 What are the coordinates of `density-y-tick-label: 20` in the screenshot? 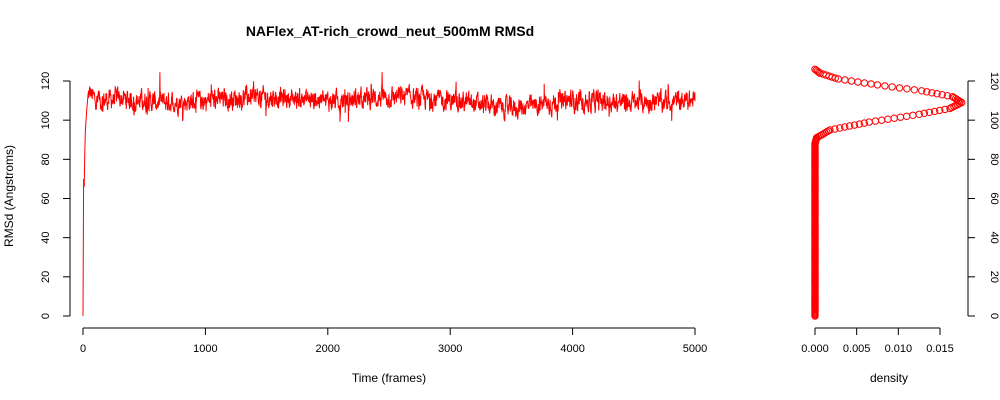 It's located at (994, 277).